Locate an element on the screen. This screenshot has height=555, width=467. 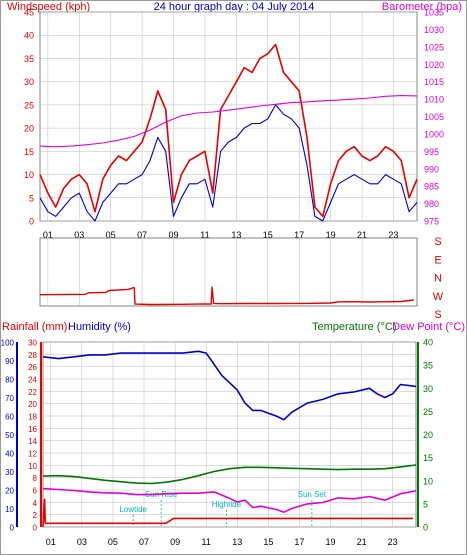
temperature-tick: 0 is located at coordinates (425, 528).